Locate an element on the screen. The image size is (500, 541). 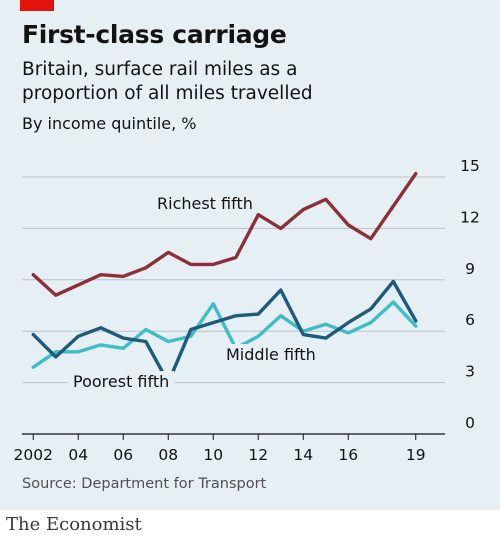
series-label-middle: Middle fifth is located at coordinates (271, 354).